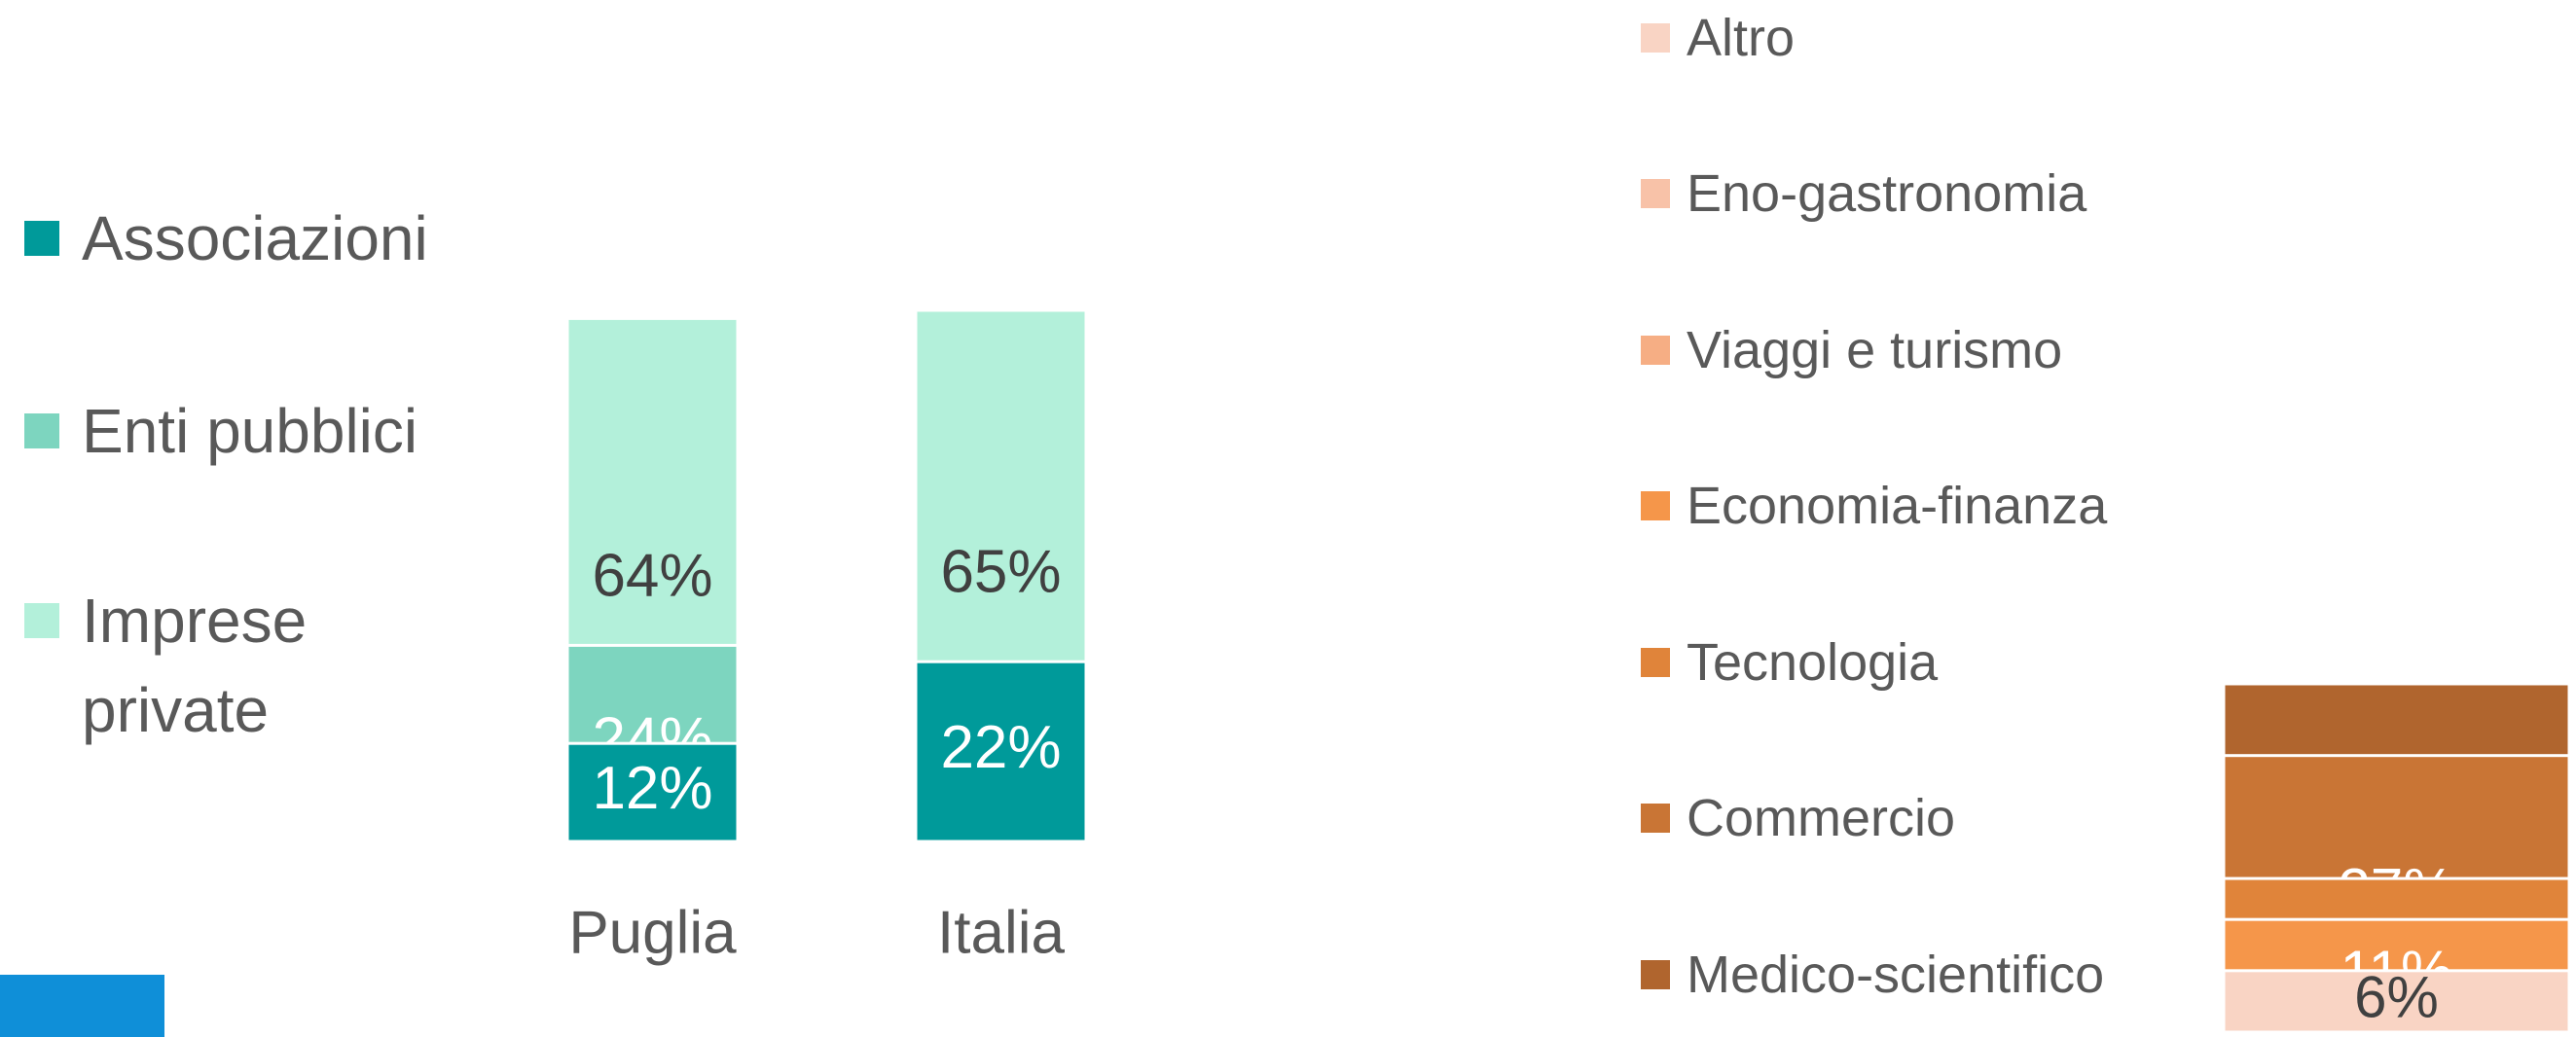 This screenshot has width=2576, height=1037. I want to click on x-tick-label: Puglia, so click(652, 932).